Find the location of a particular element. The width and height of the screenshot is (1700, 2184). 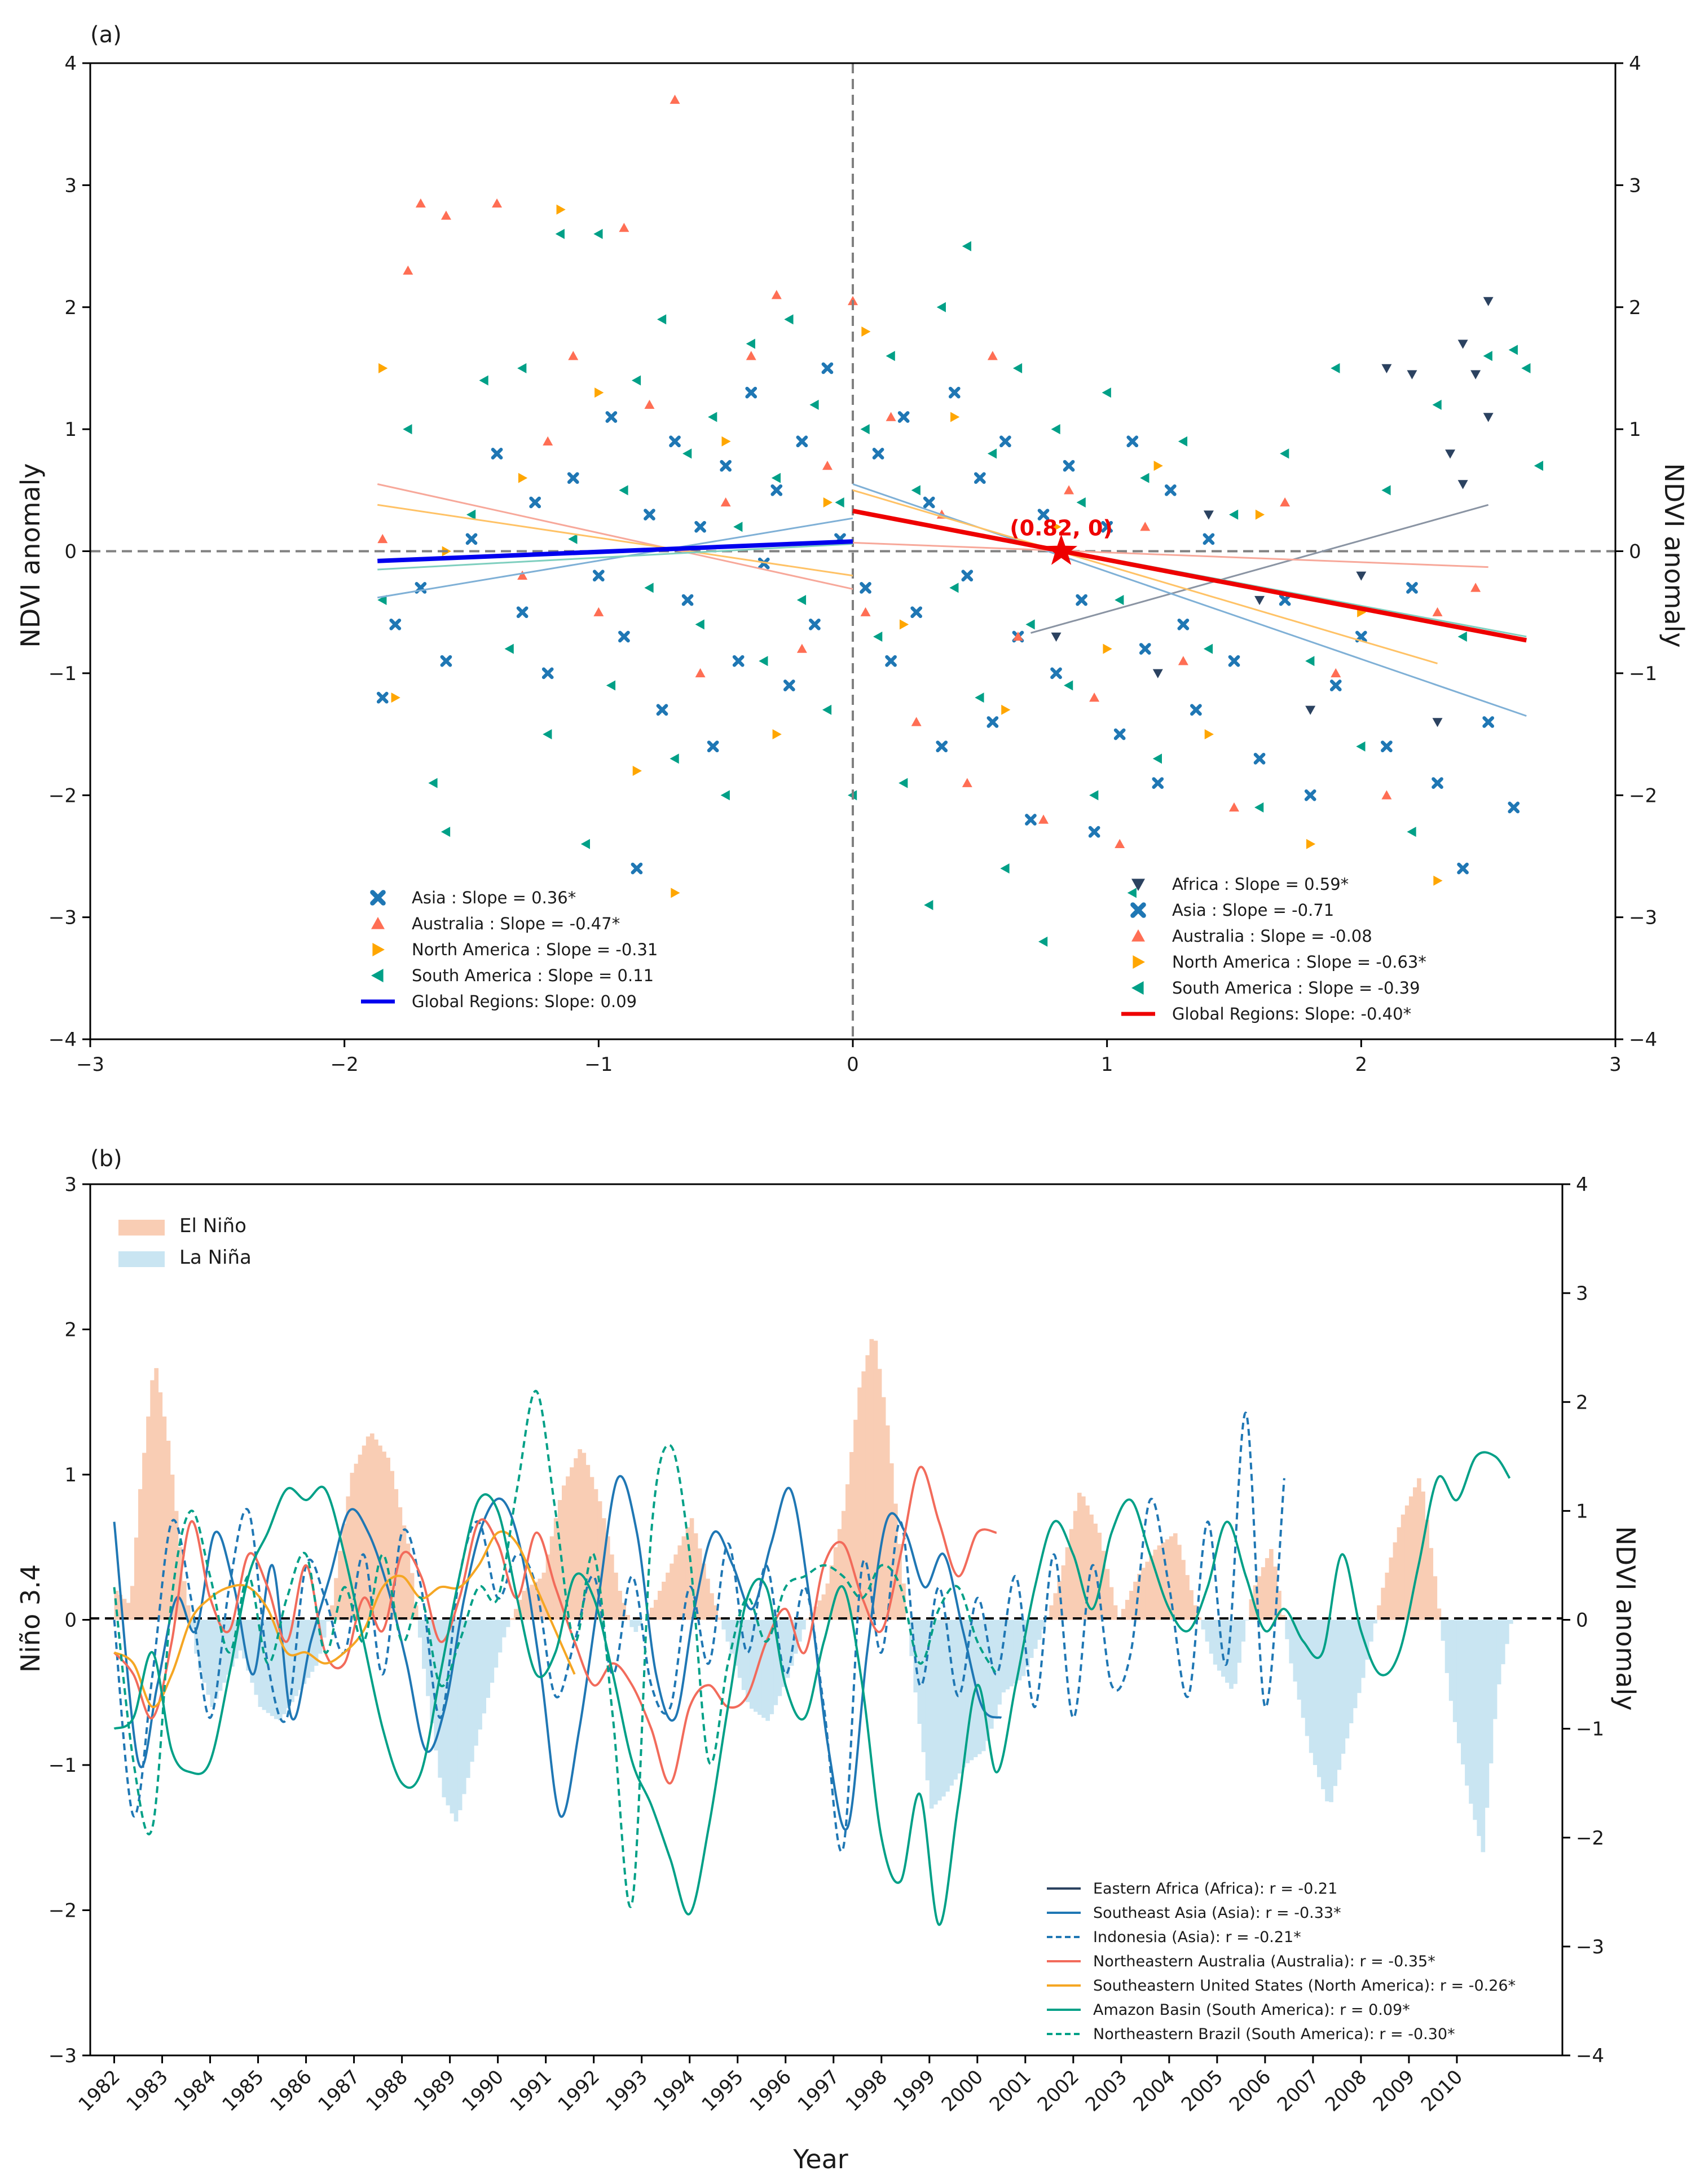

x-tick-label-2: −1 is located at coordinates (598, 1064).